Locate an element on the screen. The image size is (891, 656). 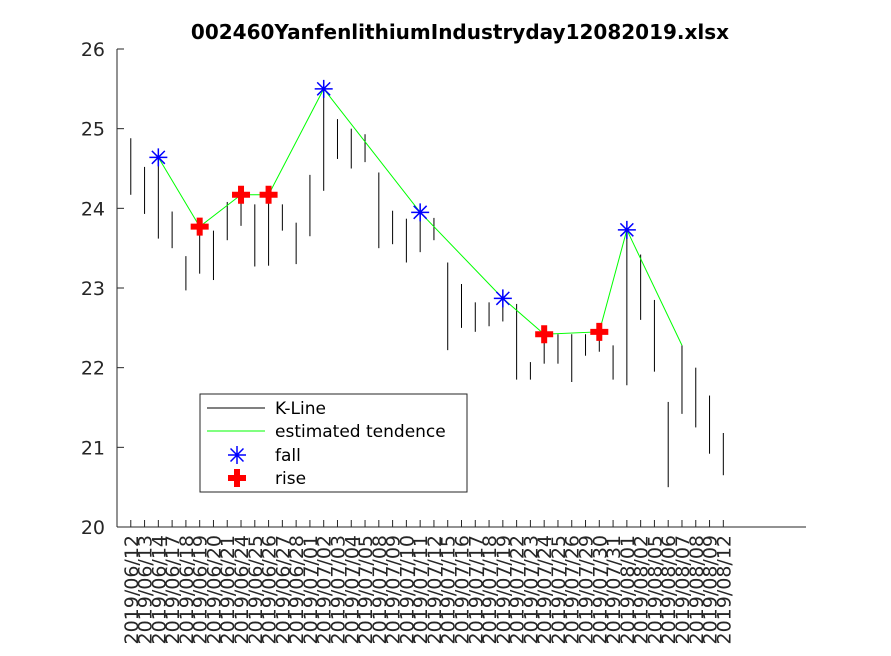
legend-label: fall is located at coordinates (288, 456).